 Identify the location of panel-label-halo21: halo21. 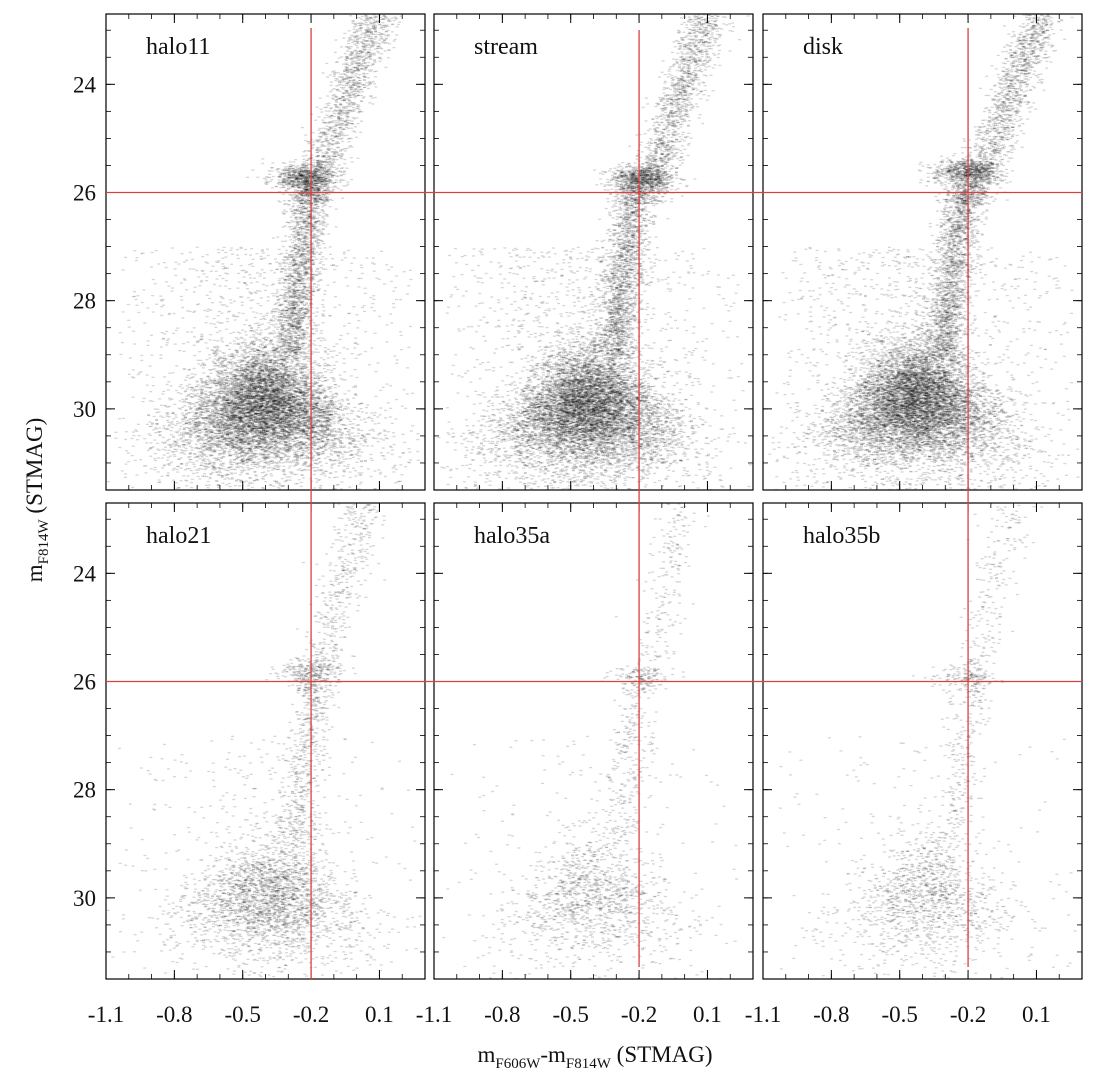
(178, 536).